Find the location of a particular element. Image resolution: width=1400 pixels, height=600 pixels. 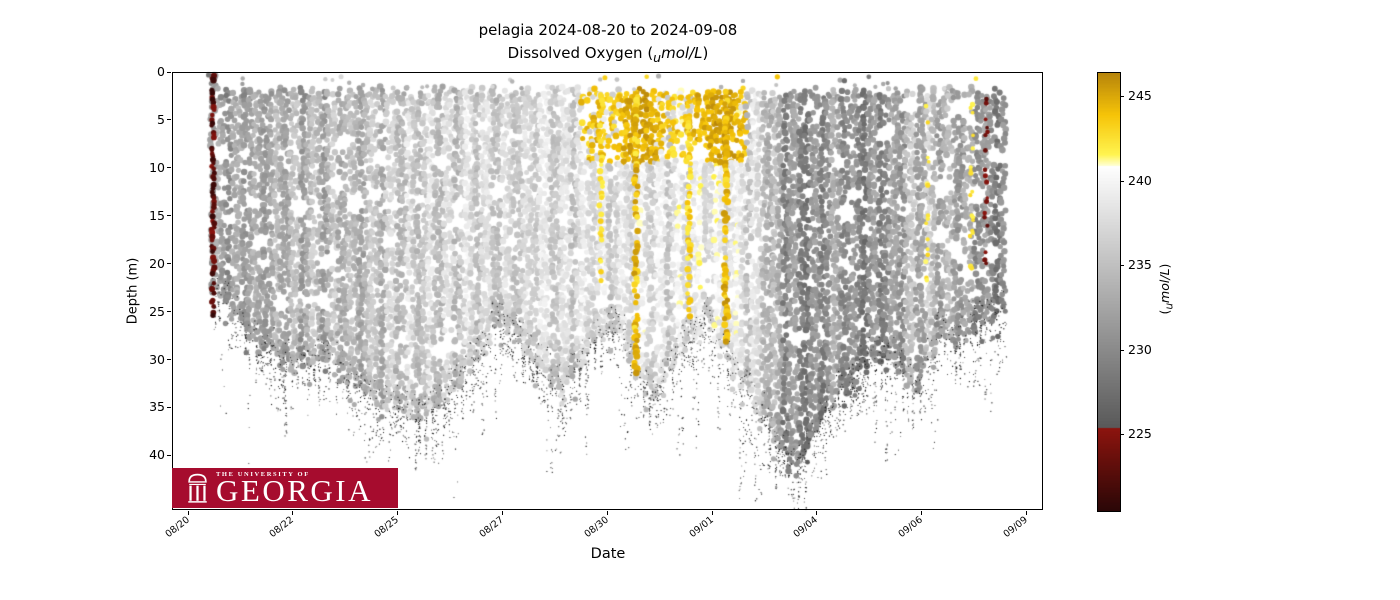

colorbar-tick-label: 225 is located at coordinates (1140, 434).